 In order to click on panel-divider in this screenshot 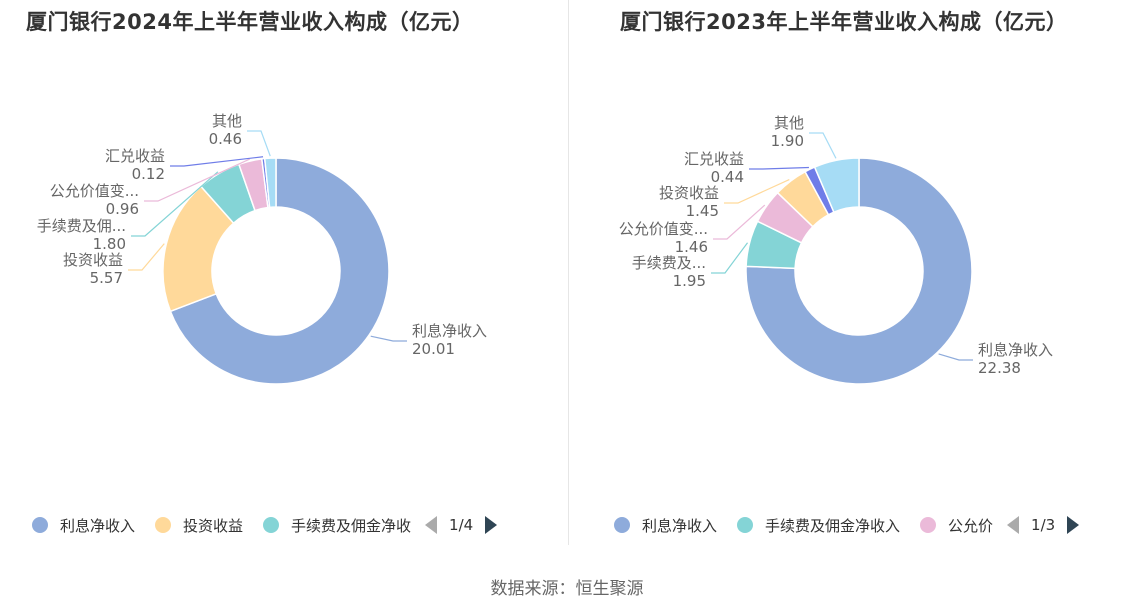, I will do `click(568, 272)`.